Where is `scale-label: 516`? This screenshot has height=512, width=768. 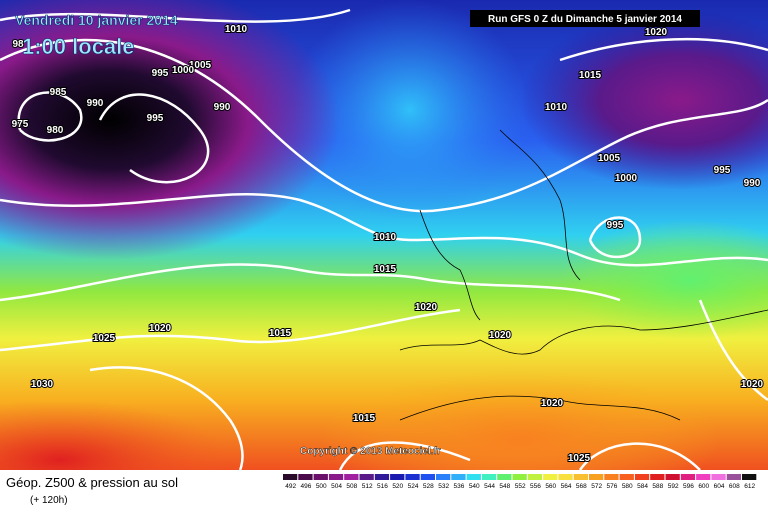 scale-label: 516 is located at coordinates (382, 486).